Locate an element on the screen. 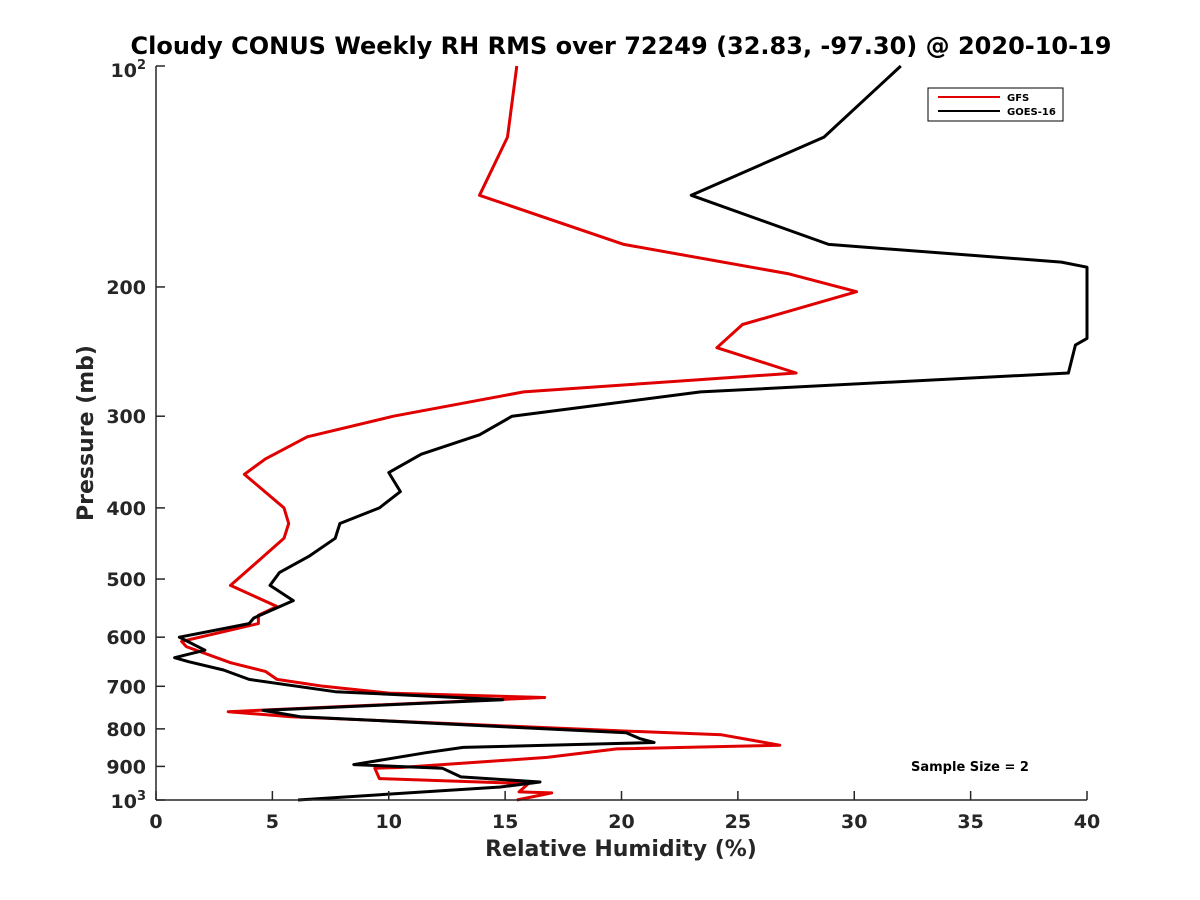  x-tick-label: 25 is located at coordinates (738, 822).